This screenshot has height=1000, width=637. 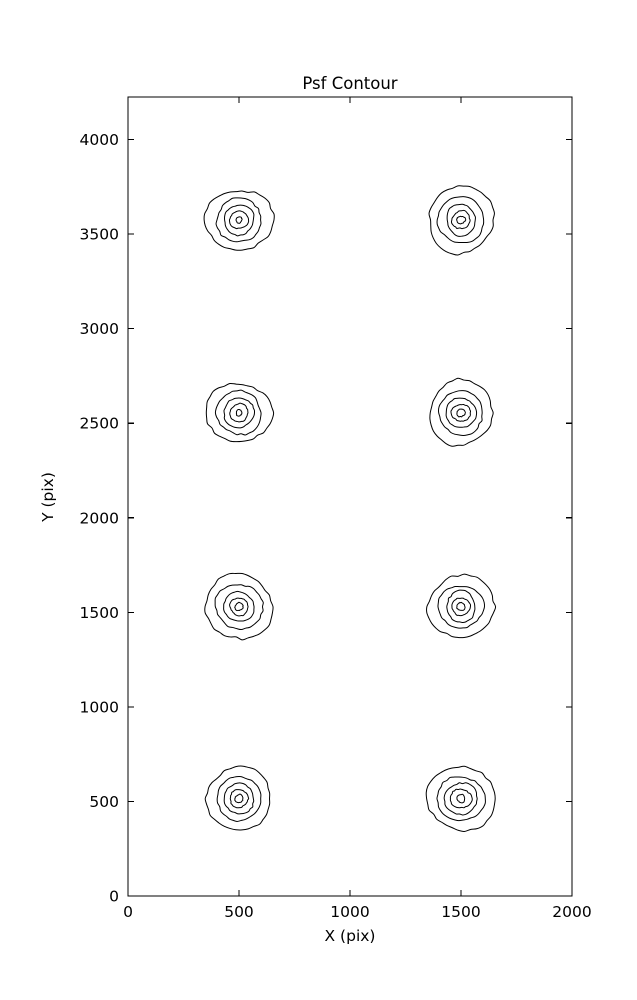 I want to click on y-tick-label: 1000, so click(x=99, y=707).